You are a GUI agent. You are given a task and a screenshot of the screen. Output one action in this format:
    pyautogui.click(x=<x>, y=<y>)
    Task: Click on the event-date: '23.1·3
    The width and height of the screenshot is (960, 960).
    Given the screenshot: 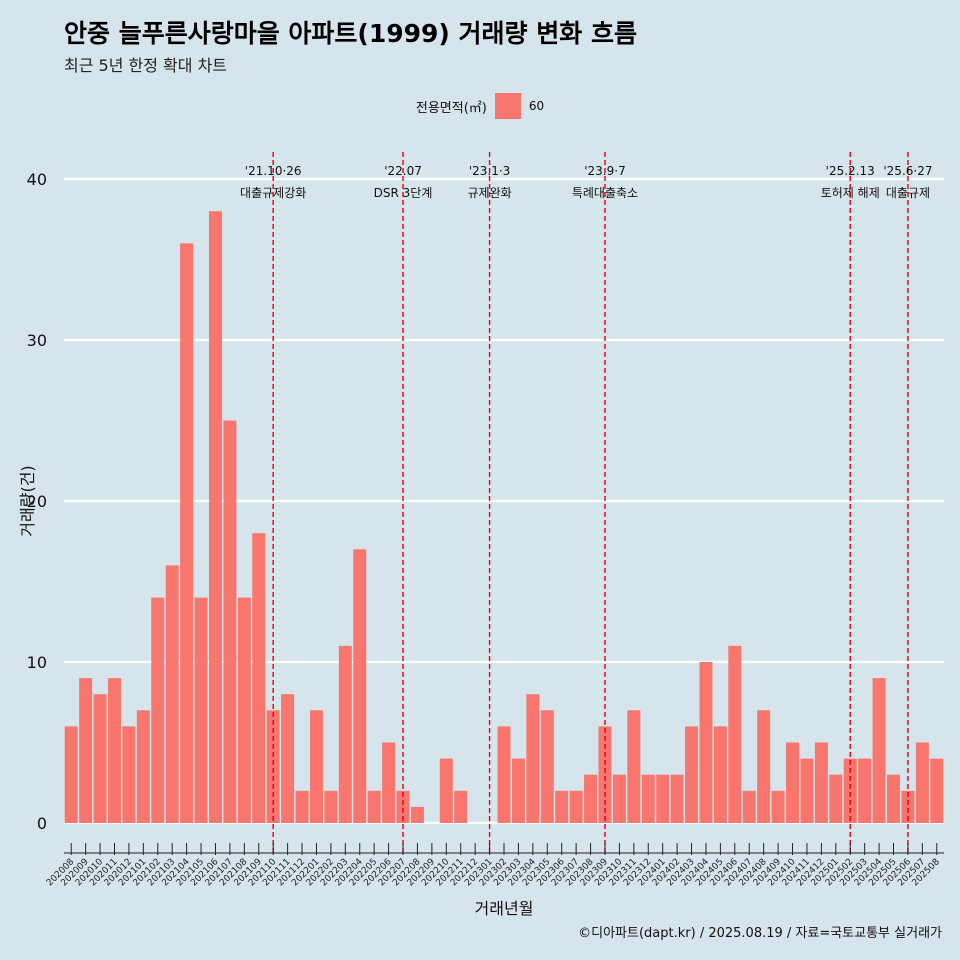 What is the action you would take?
    pyautogui.click(x=489, y=171)
    